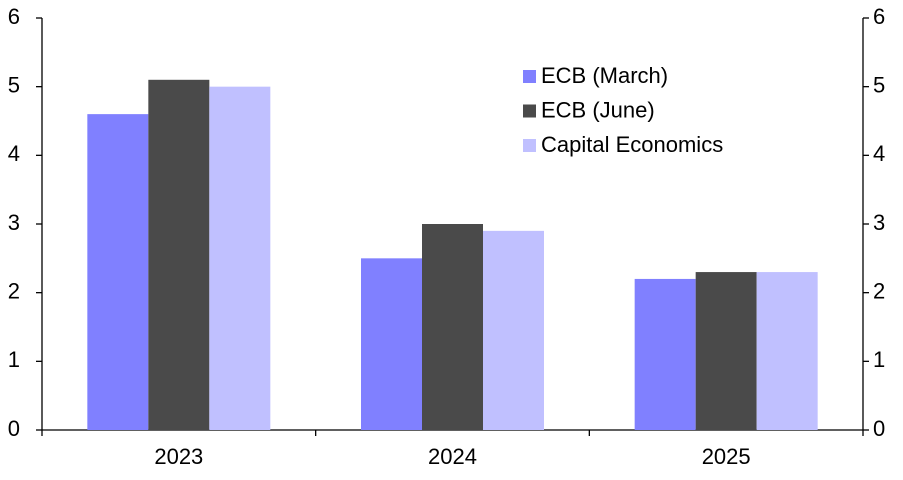 Image resolution: width=903 pixels, height=480 pixels. I want to click on y-tick-label: 0, so click(14, 428).